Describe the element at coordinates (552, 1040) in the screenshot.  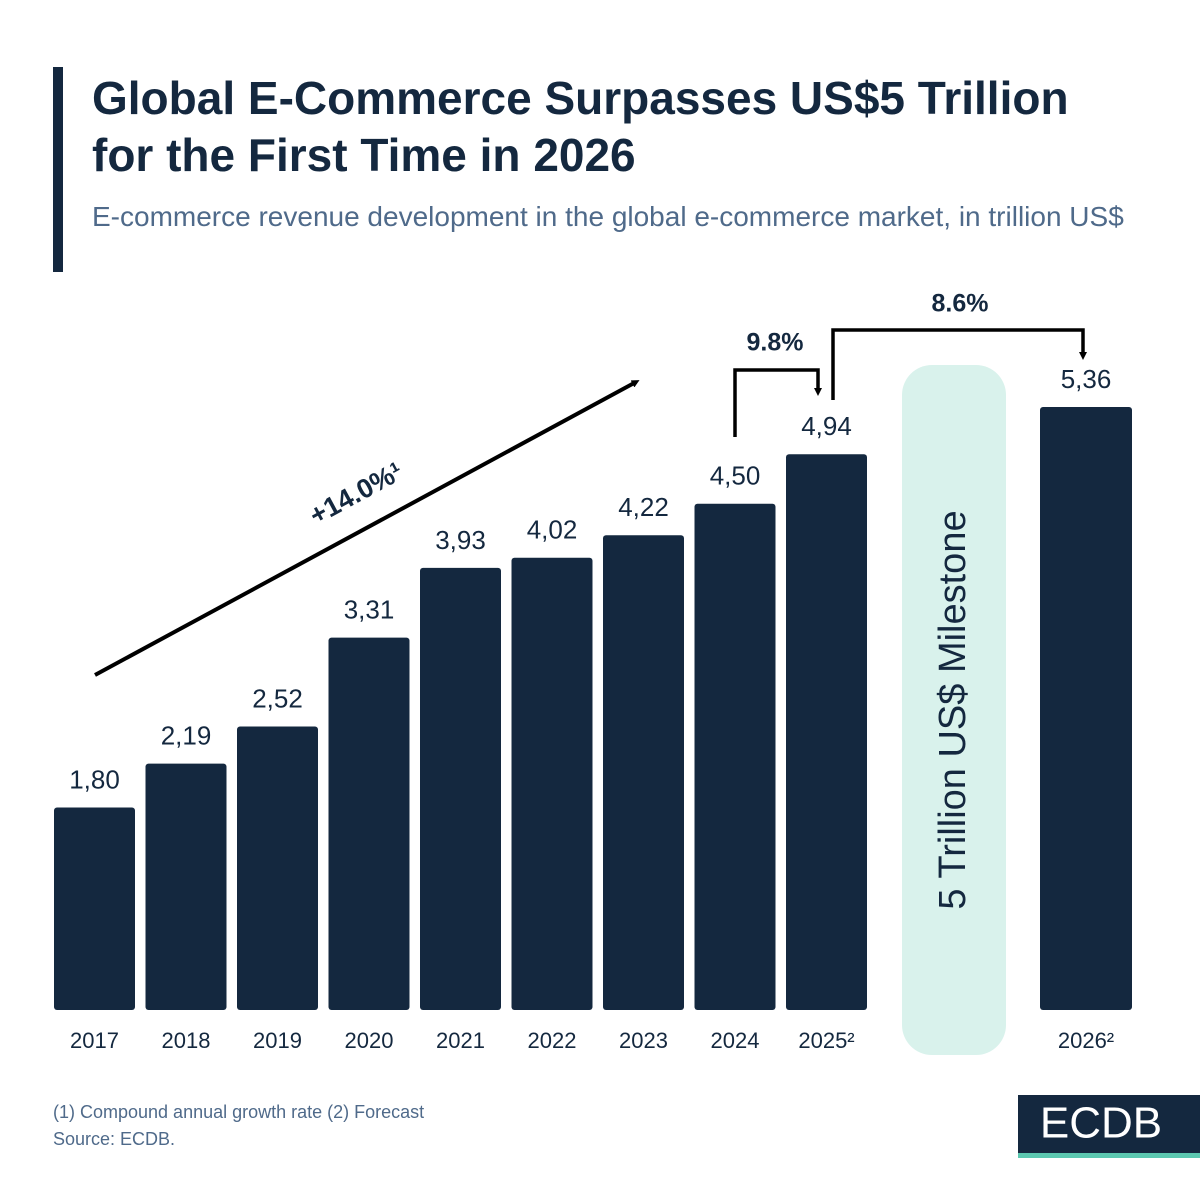
I see `x-tick-label: 2022` at that location.